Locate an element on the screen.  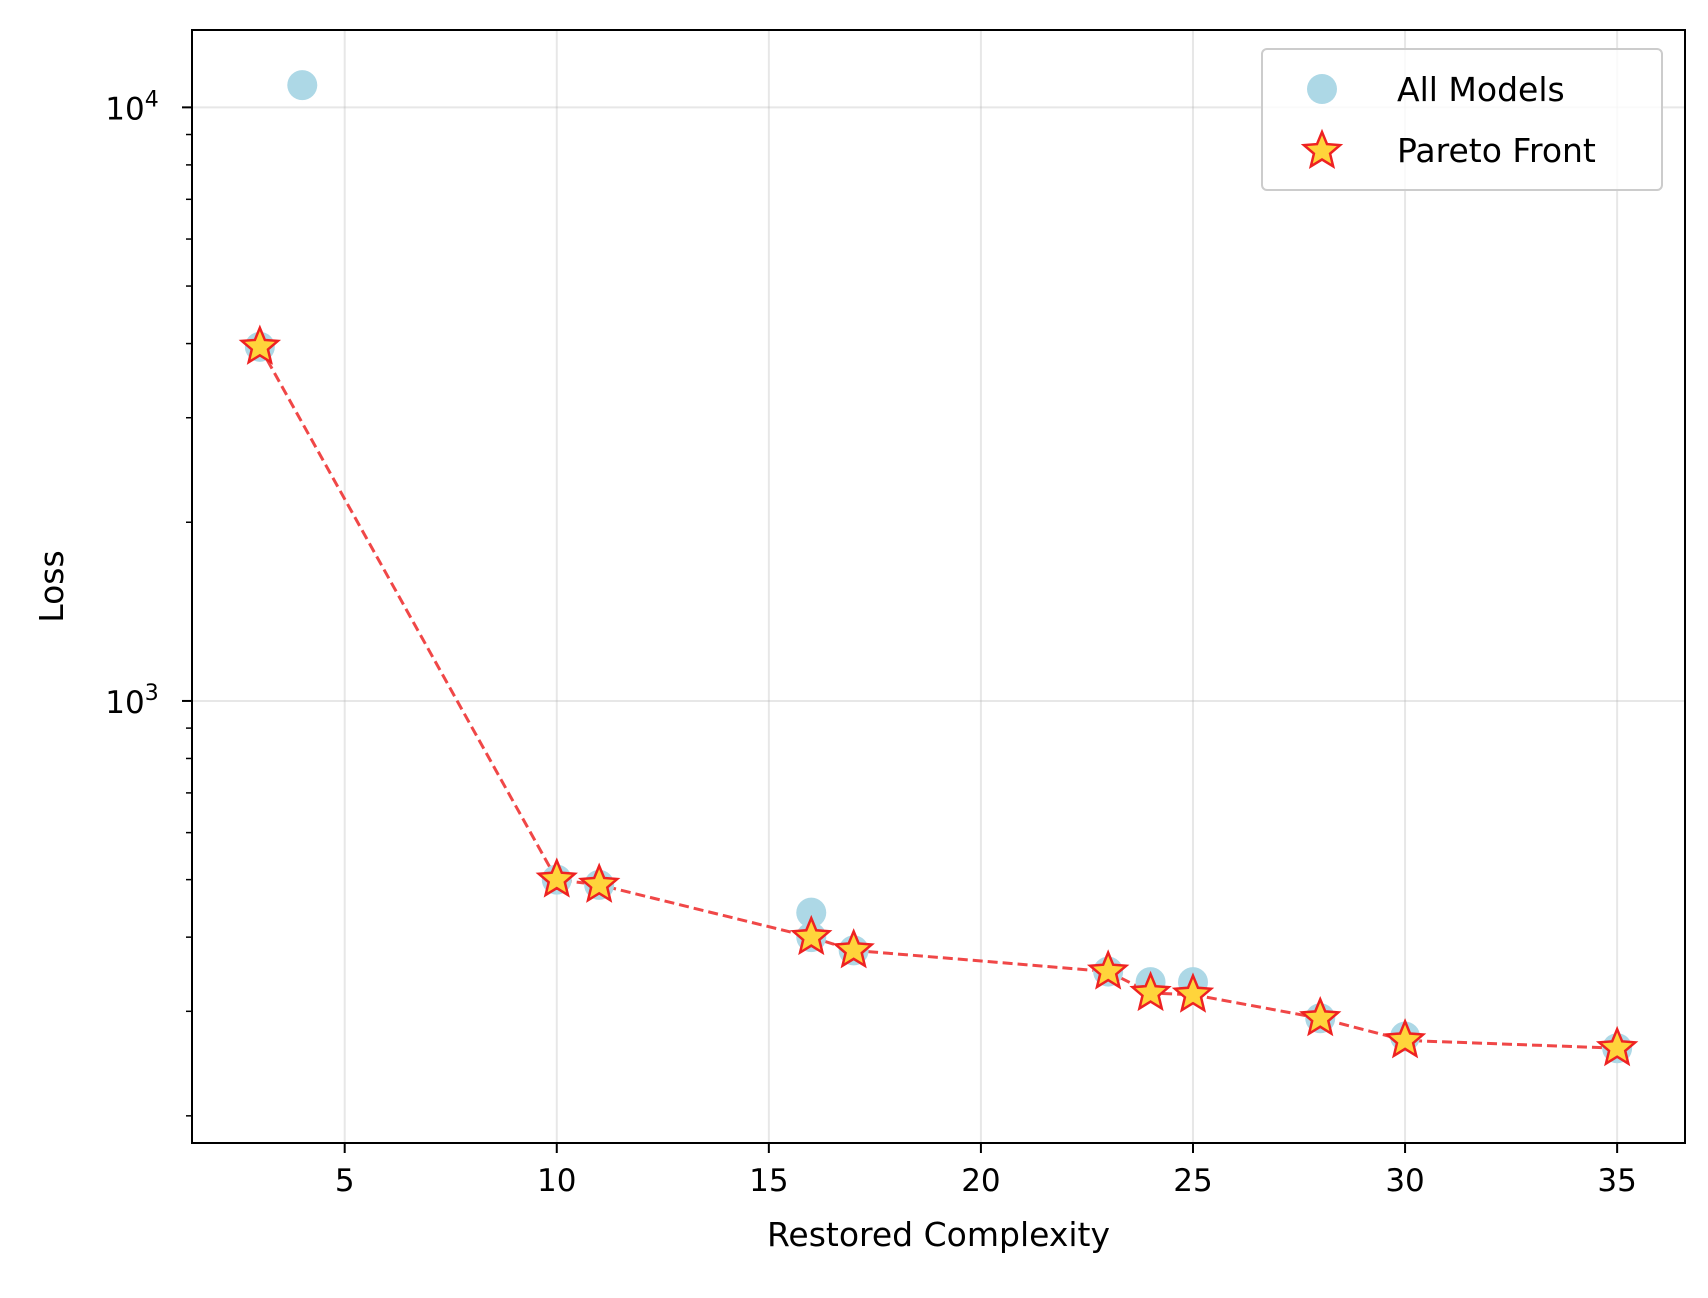
y-tick-label: 10³ is located at coordinates (131, 701).